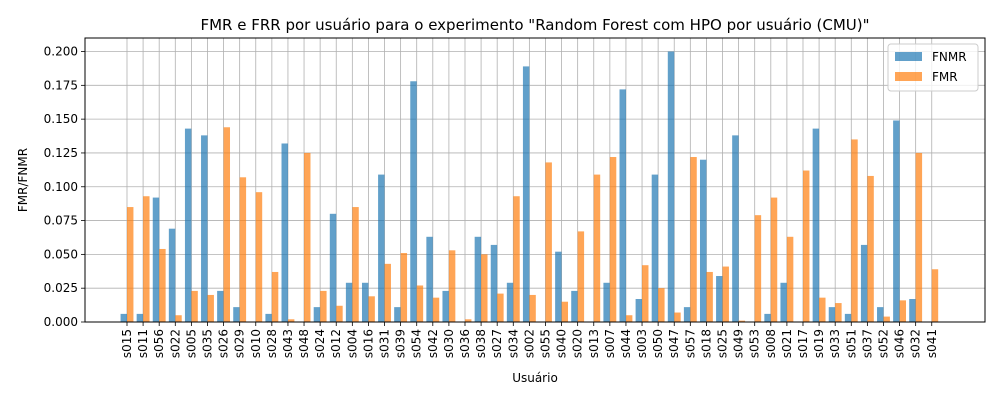  I want to click on x-tick-label: s034, so click(513, 343).